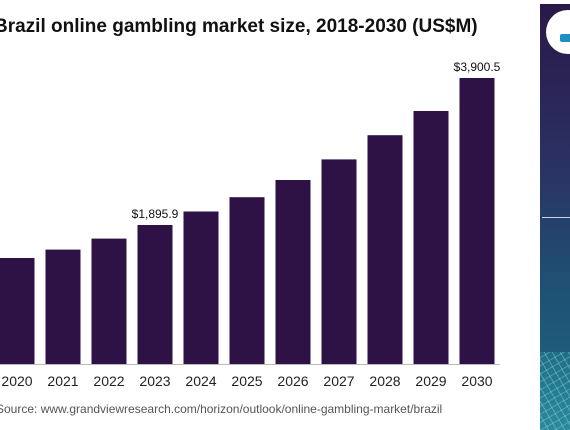  What do you see at coordinates (476, 381) in the screenshot?
I see `x-tick-label-2030: 2030` at bounding box center [476, 381].